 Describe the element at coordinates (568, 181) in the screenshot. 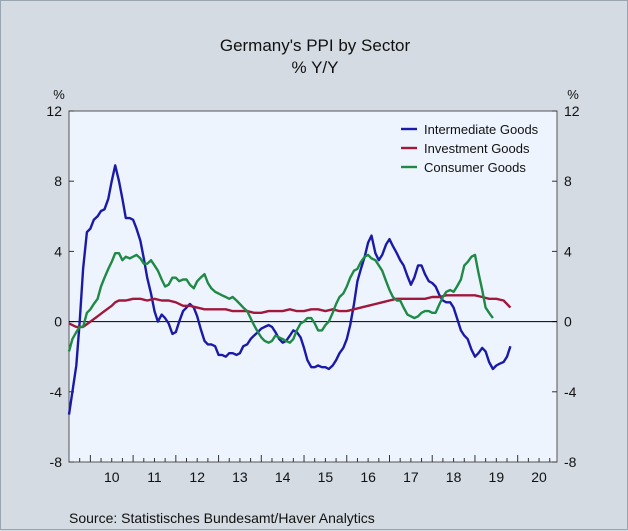

I see `y-tick-label-right: 8` at that location.